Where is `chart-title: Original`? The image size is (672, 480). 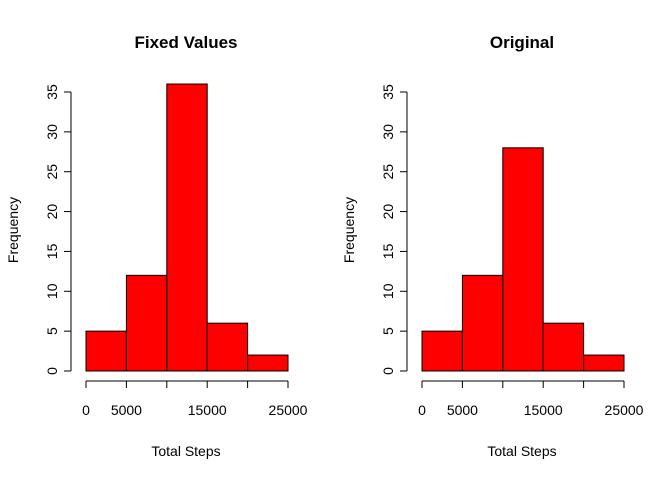
chart-title: Original is located at coordinates (522, 42).